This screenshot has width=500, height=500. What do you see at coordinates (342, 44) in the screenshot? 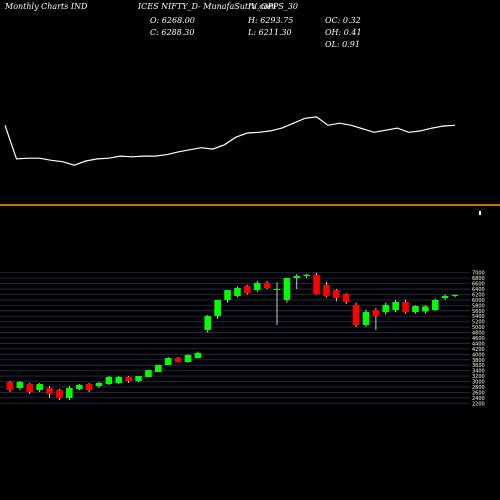
I see `stat: OL: 0.91` at bounding box center [342, 44].